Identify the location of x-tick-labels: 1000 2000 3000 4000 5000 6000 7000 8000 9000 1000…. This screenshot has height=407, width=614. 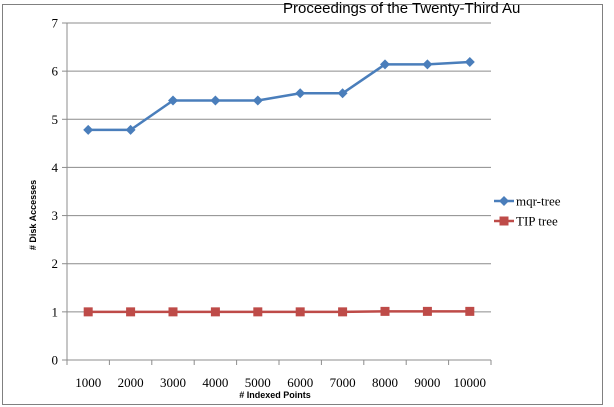
(280, 382).